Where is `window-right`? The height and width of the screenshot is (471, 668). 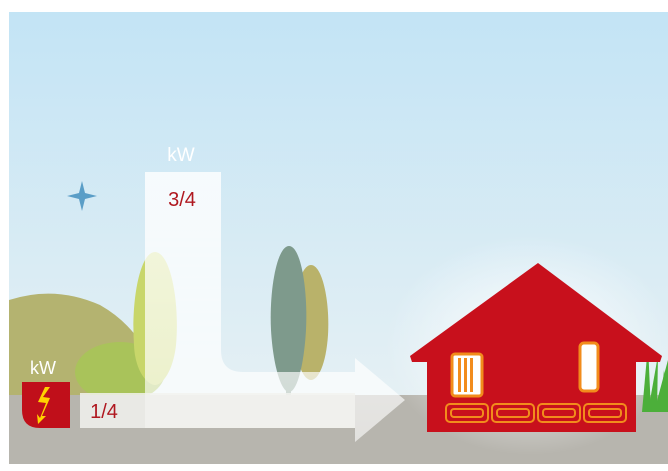
window-right is located at coordinates (589, 367).